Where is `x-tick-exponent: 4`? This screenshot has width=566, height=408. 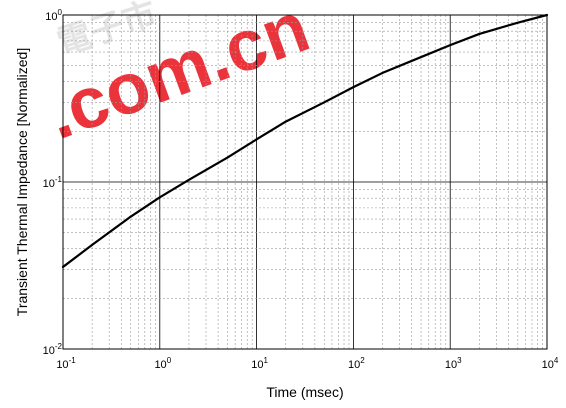
x-tick-exponent: 4 is located at coordinates (556, 360).